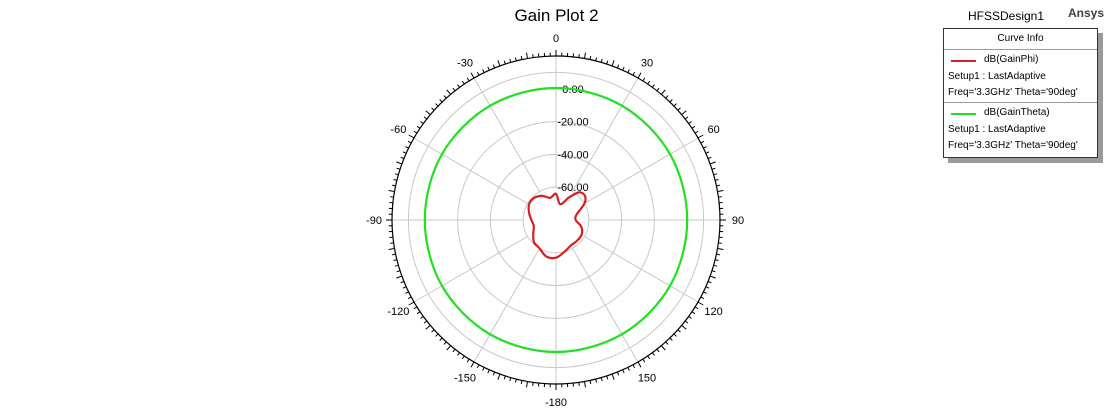 This screenshot has width=1115, height=417. Describe the element at coordinates (572, 188) in the screenshot. I see `radial-tick-label: -60.00` at that location.